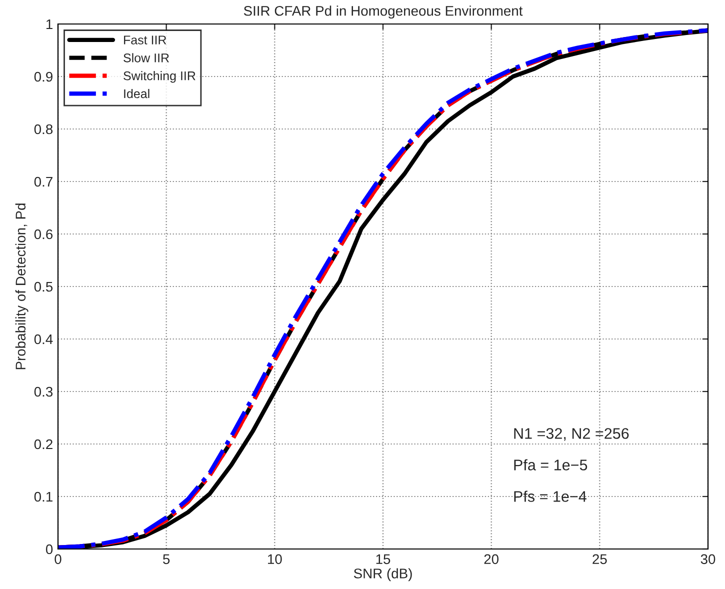  Describe the element at coordinates (166, 559) in the screenshot. I see `x-tick-label: 5` at that location.